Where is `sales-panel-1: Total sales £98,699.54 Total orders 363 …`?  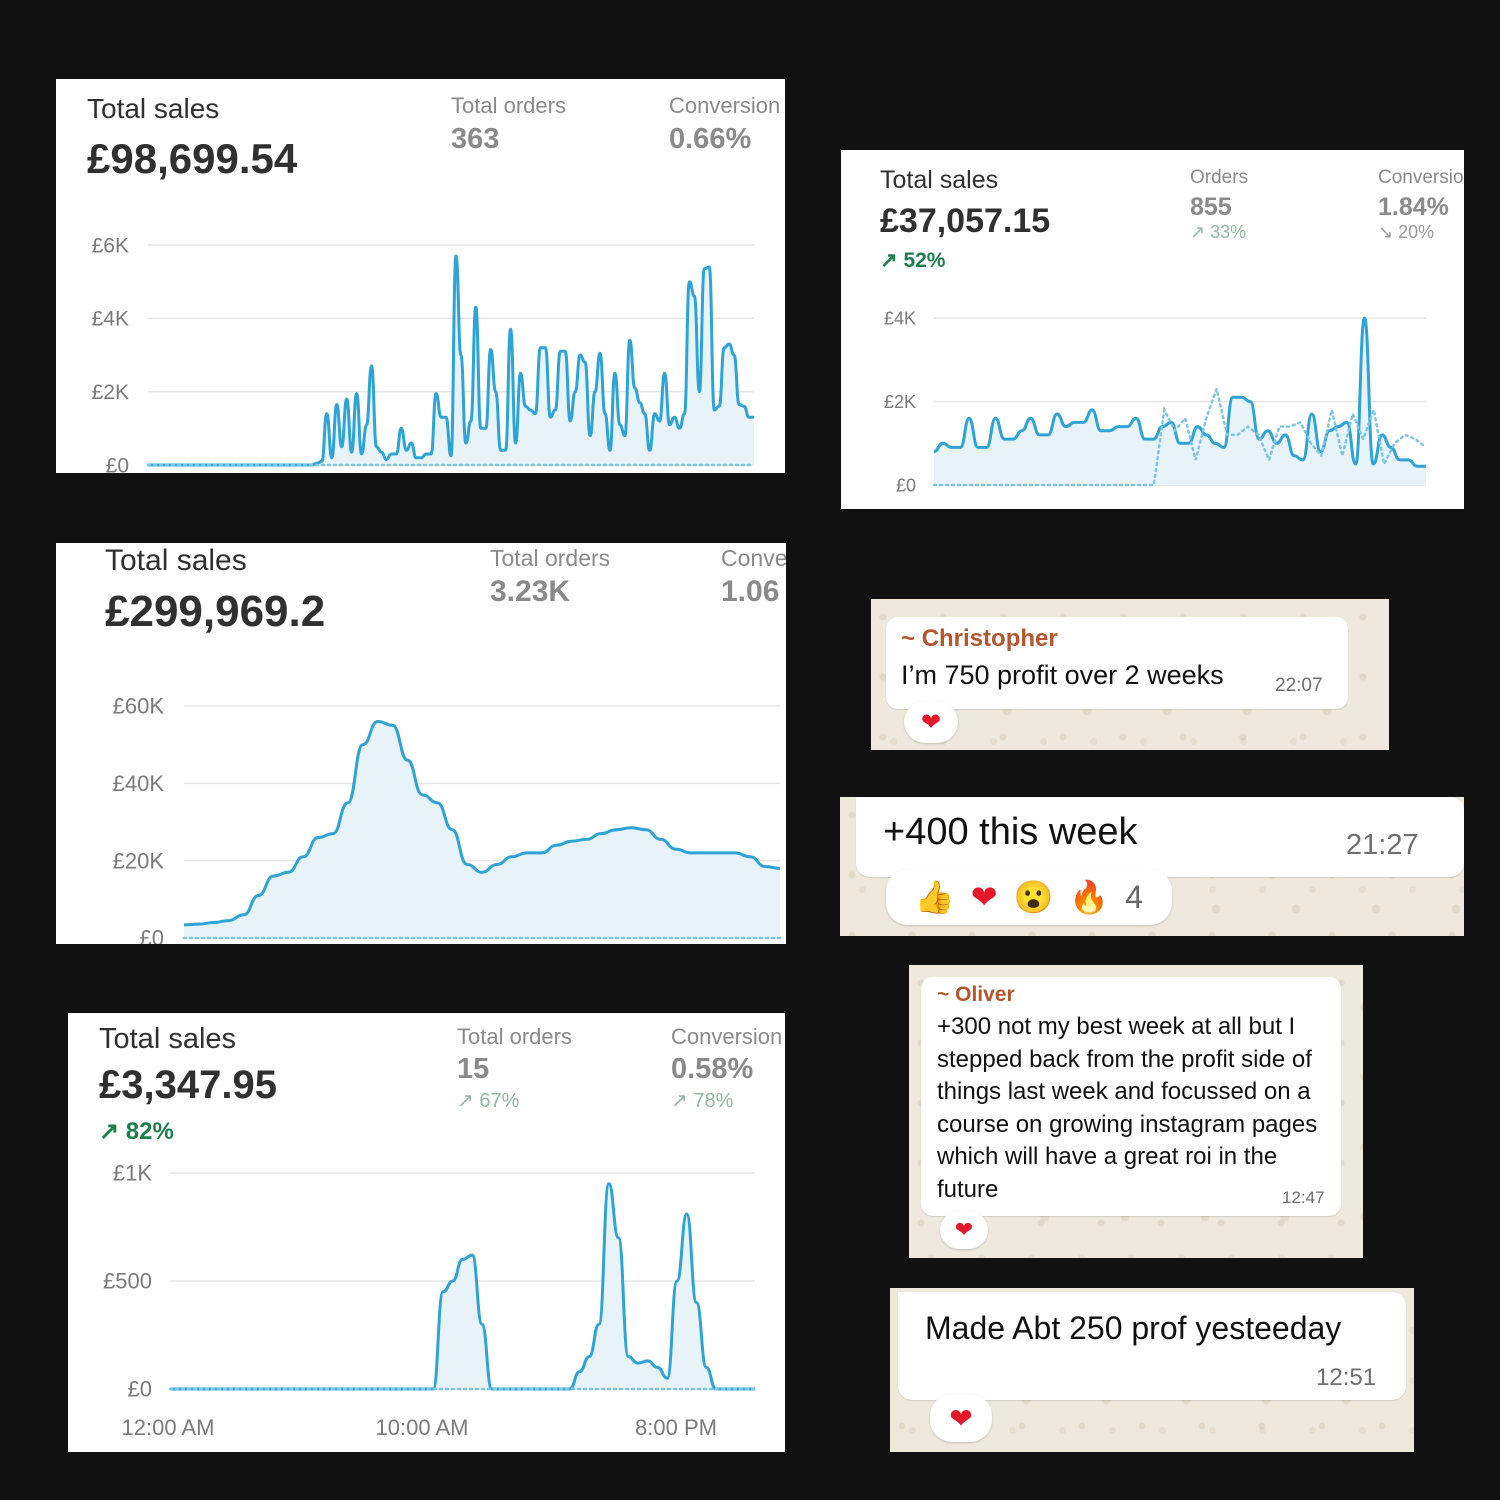 sales-panel-1: Total sales £98,699.54 Total orders 363 … is located at coordinates (420, 276).